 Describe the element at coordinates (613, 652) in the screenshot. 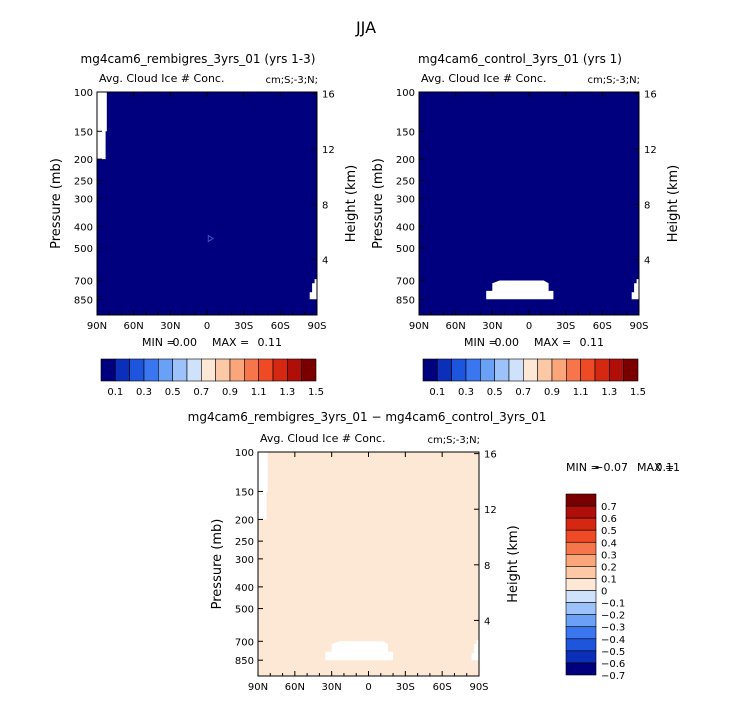

I see `colorbar-label: −0.5` at that location.